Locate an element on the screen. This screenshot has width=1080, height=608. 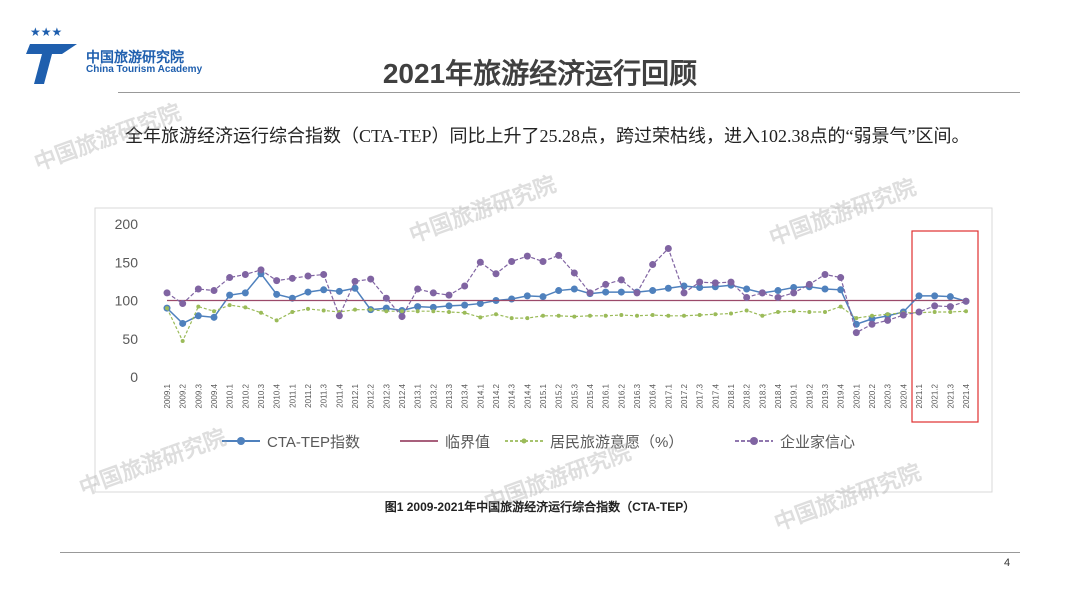
x-tick-label: 2011.4 is located at coordinates (339, 395).